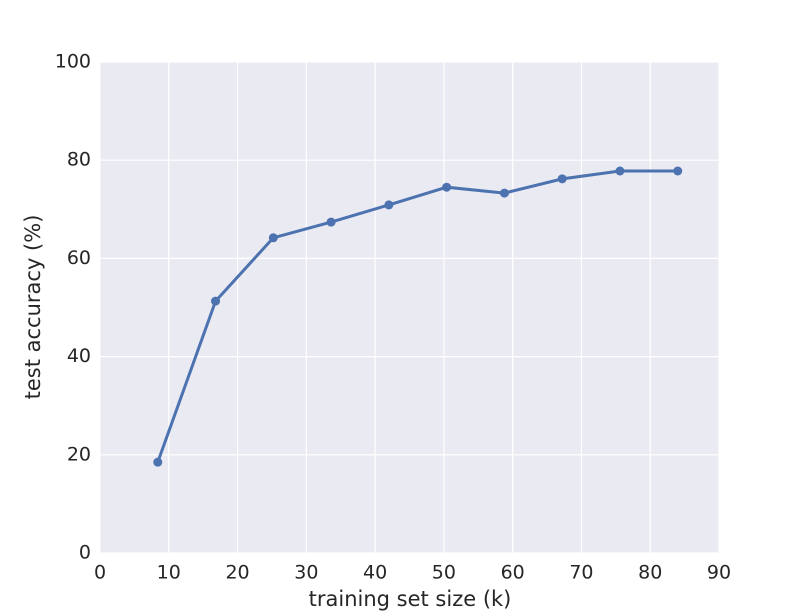 Image resolution: width=800 pixels, height=615 pixels. Describe the element at coordinates (237, 573) in the screenshot. I see `x-tick-label: 20` at that location.